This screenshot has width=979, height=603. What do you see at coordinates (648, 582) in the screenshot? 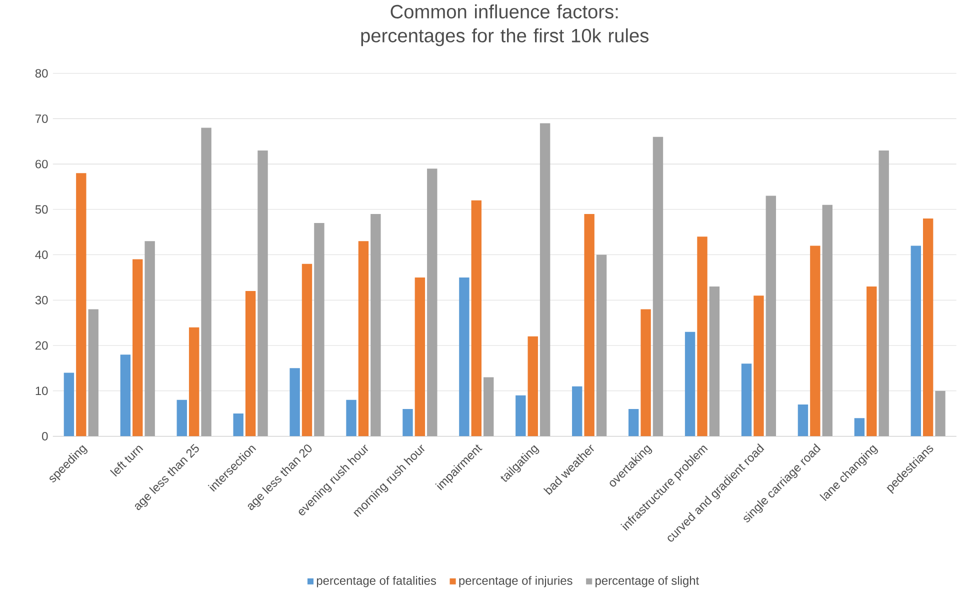
I see `legend-label: percentage of slight` at bounding box center [648, 582].